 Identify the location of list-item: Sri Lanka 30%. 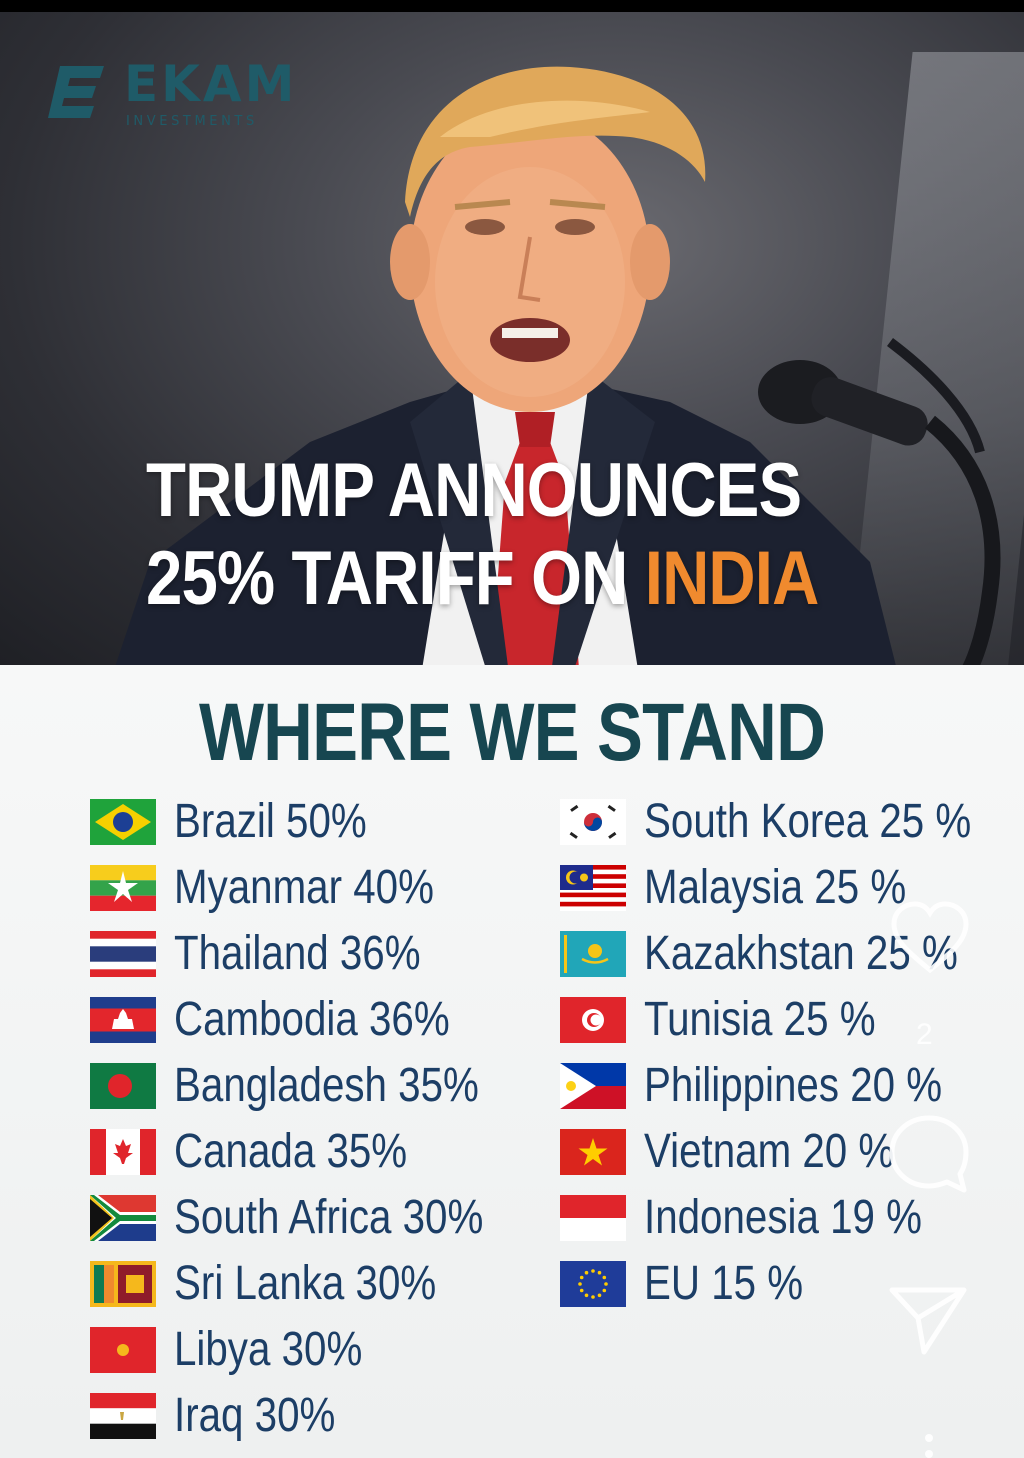
(320, 1285).